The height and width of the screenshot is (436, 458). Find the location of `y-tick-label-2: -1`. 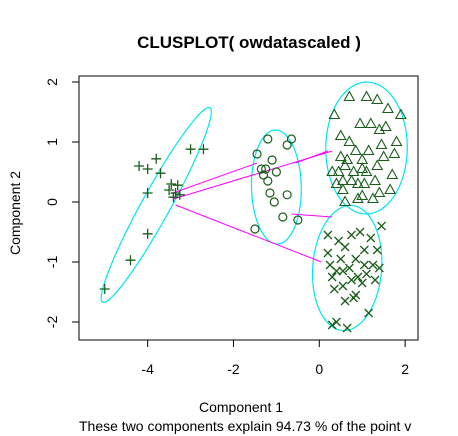

y-tick-label-2: -1 is located at coordinates (52, 262).